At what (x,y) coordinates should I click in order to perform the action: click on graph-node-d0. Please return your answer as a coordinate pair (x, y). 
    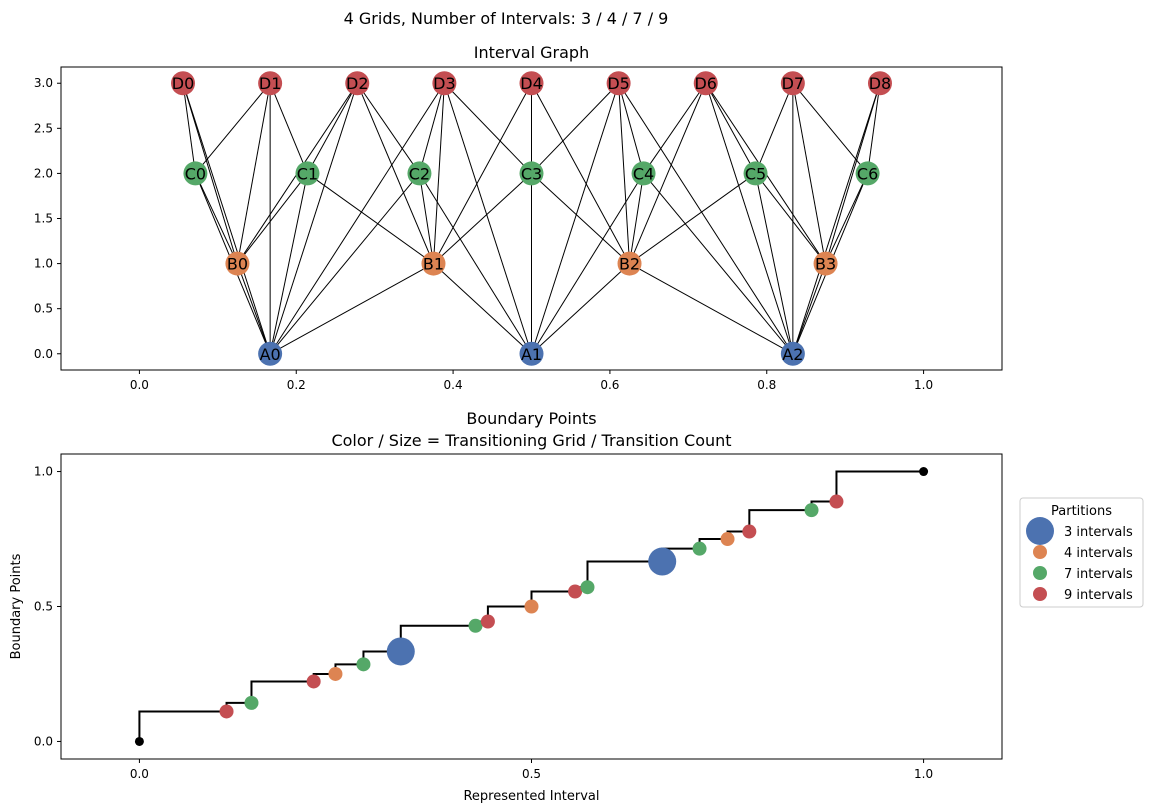
    Looking at the image, I should click on (183, 83).